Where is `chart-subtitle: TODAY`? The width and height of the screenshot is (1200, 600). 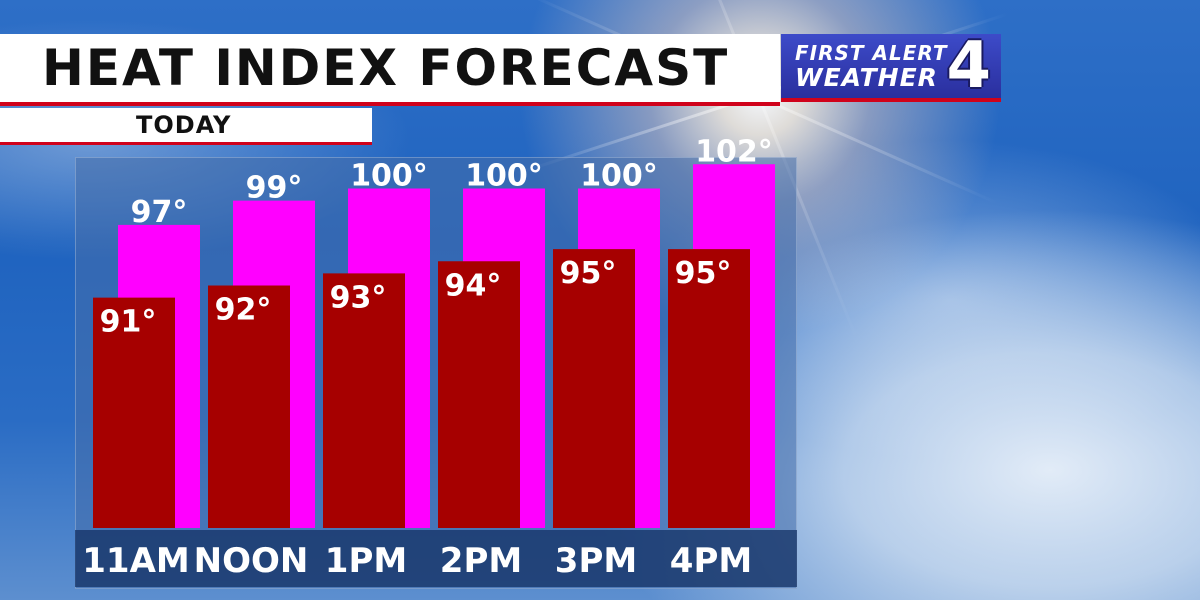
chart-subtitle: TODAY is located at coordinates (184, 125).